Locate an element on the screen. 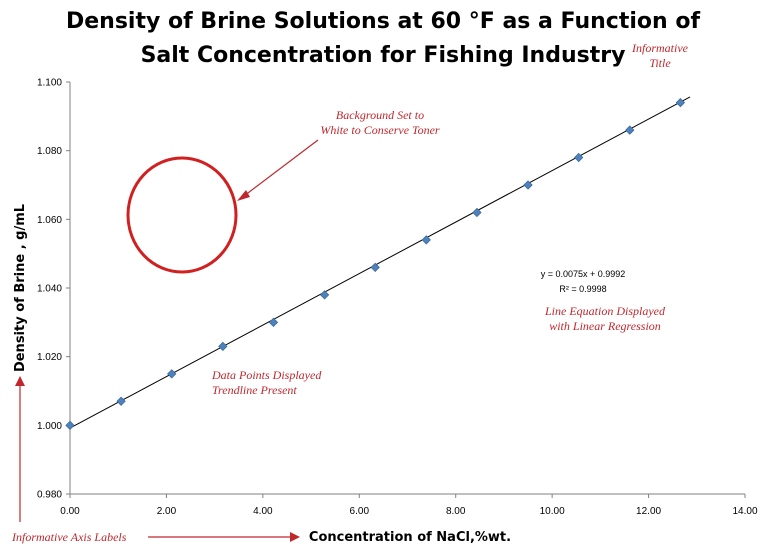  y-tick-label: 1.060 is located at coordinates (49, 220).